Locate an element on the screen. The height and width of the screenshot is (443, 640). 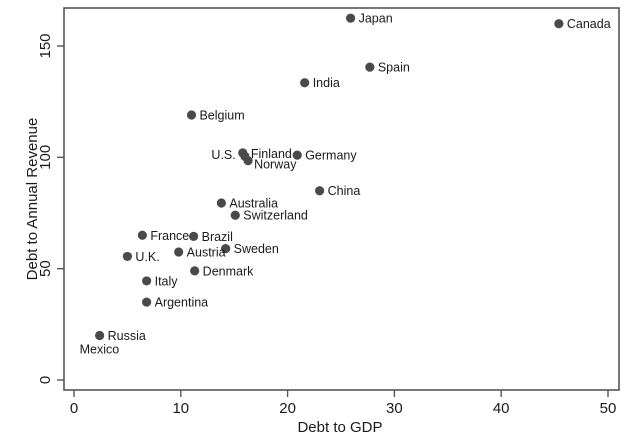
data-point: U.K. is located at coordinates (141, 257).